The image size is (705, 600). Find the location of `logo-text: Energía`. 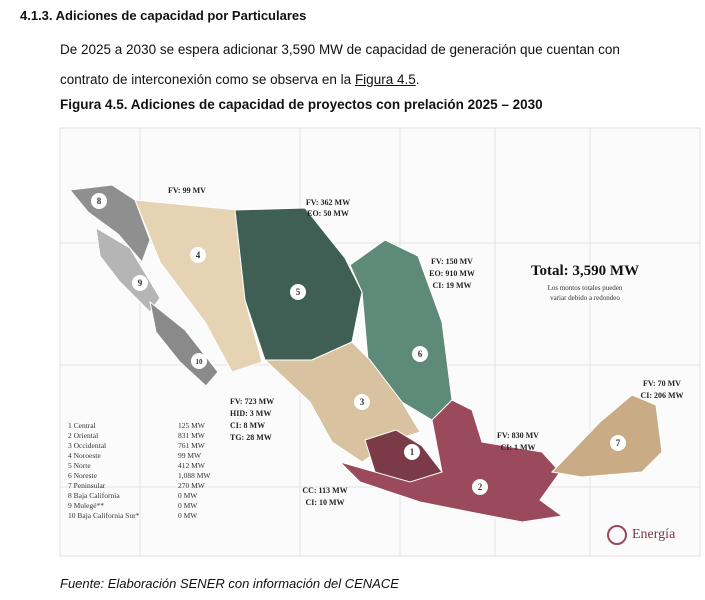

logo-text: Energía is located at coordinates (654, 534).